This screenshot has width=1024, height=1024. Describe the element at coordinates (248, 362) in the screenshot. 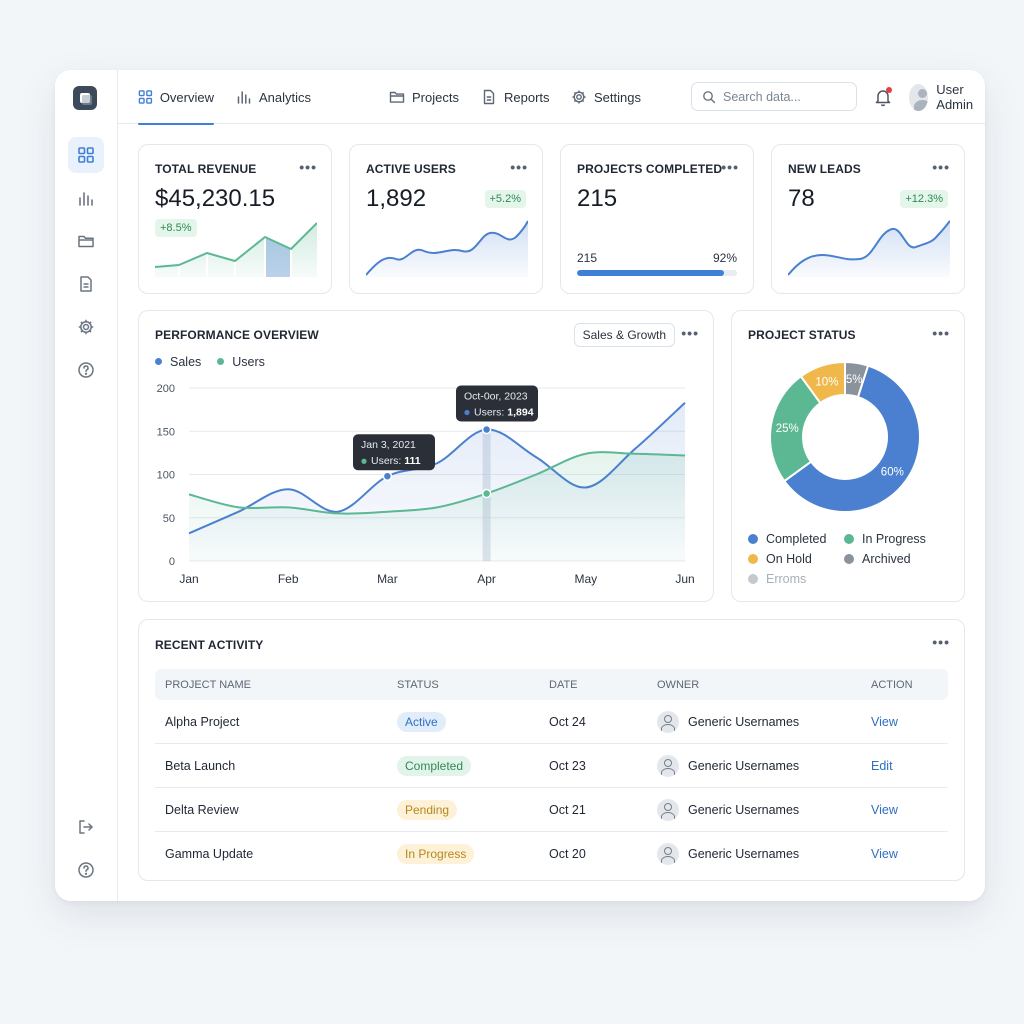

I see `legend-label: Users` at that location.